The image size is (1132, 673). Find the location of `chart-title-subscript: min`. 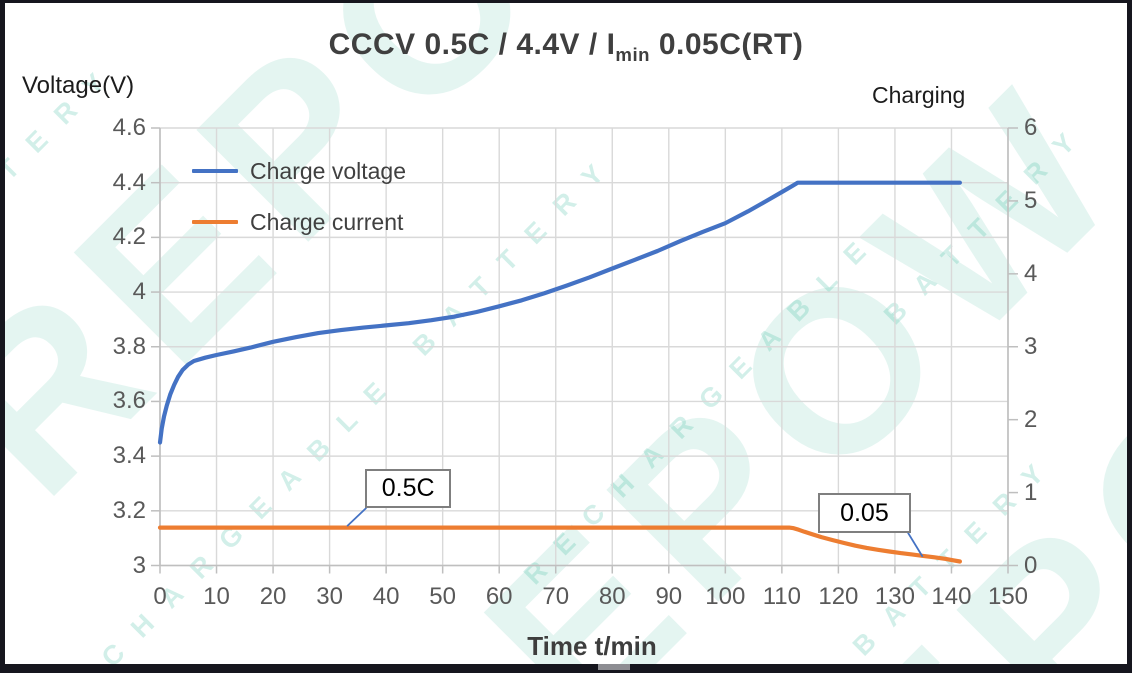

chart-title-subscript: min is located at coordinates (632, 54).